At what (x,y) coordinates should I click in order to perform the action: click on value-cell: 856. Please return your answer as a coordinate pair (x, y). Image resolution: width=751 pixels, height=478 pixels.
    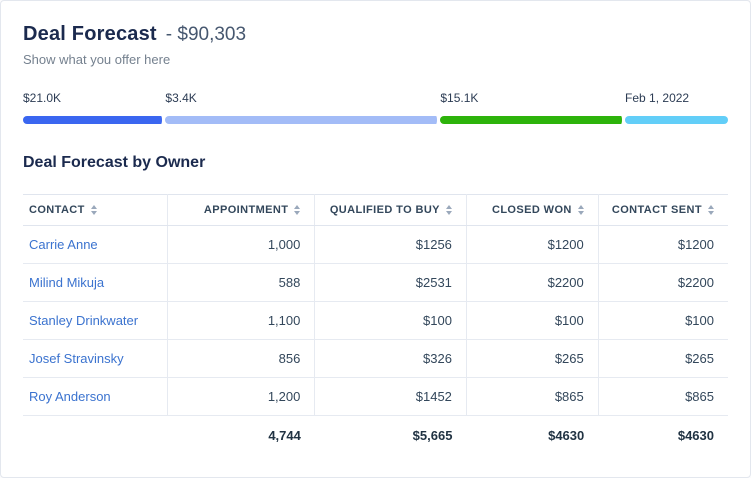
    Looking at the image, I should click on (241, 358).